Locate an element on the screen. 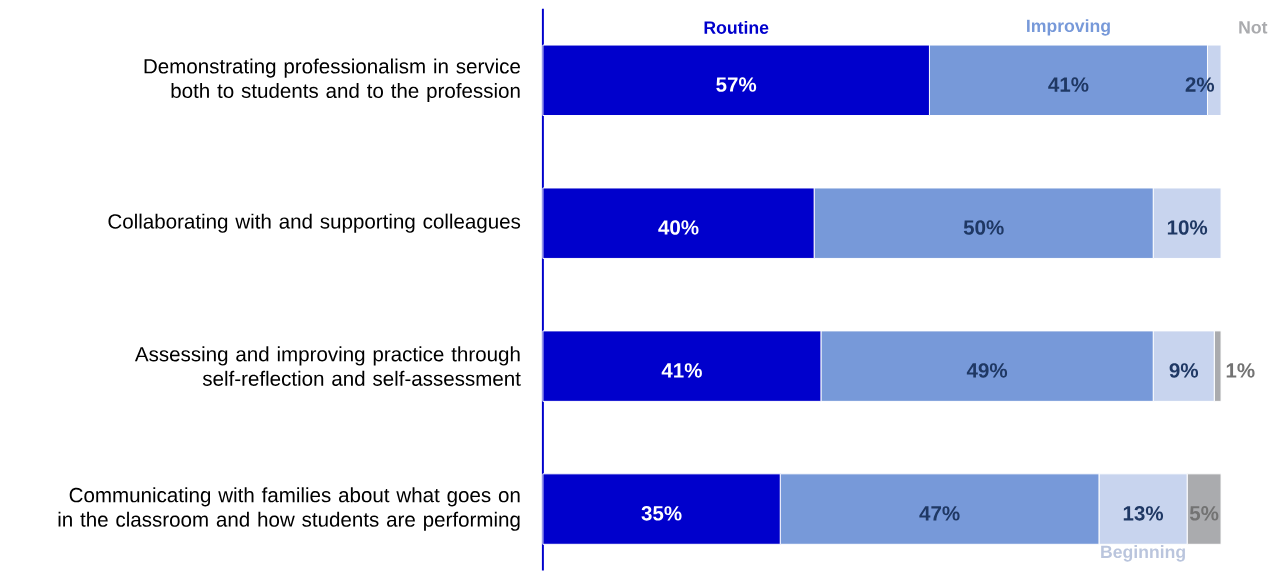 This screenshot has width=1274, height=571. series-label: Improving is located at coordinates (1068, 27).